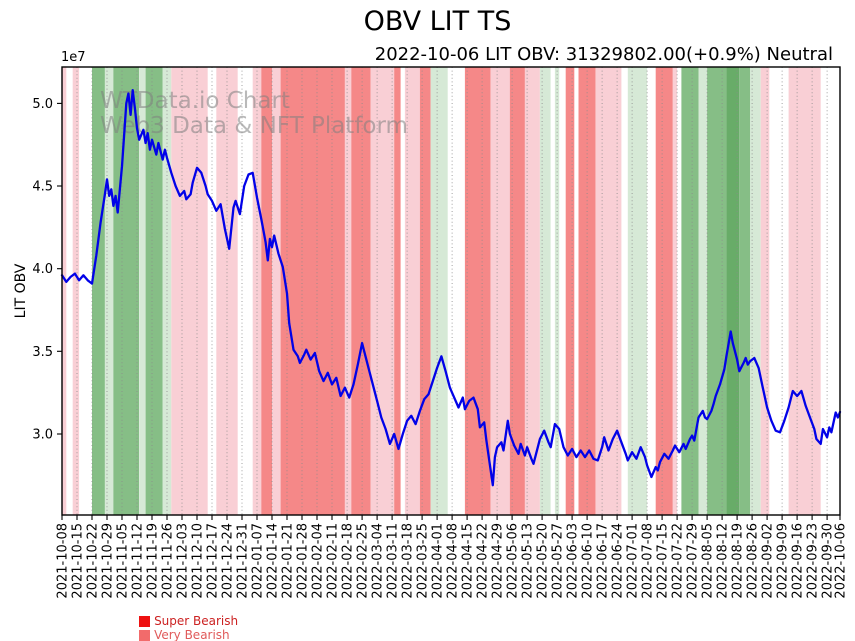  What do you see at coordinates (273, 561) in the screenshot?
I see `x-tick-label: 2022-01-14` at bounding box center [273, 561].